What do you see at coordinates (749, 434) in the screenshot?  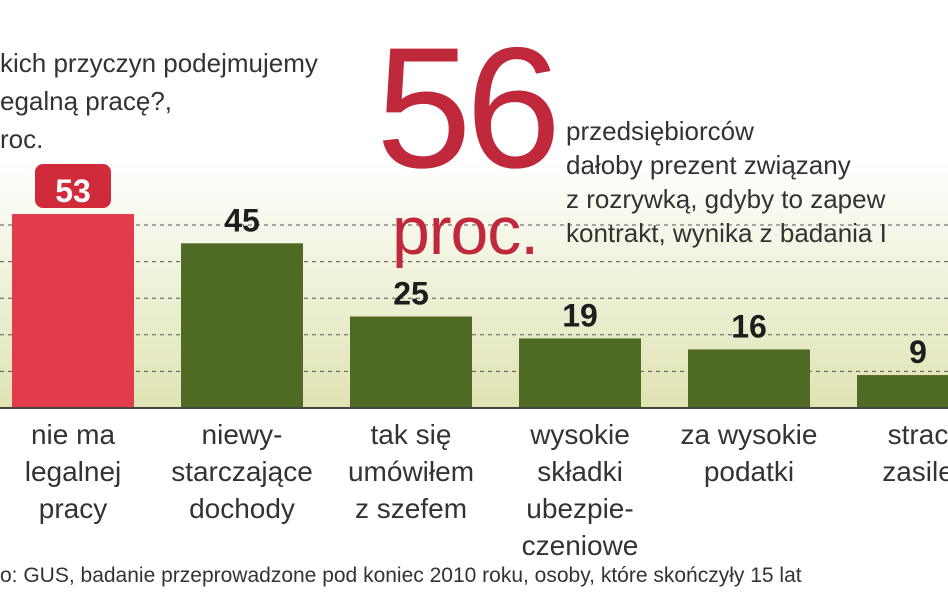 I see `category-label-line: za wysokie` at bounding box center [749, 434].